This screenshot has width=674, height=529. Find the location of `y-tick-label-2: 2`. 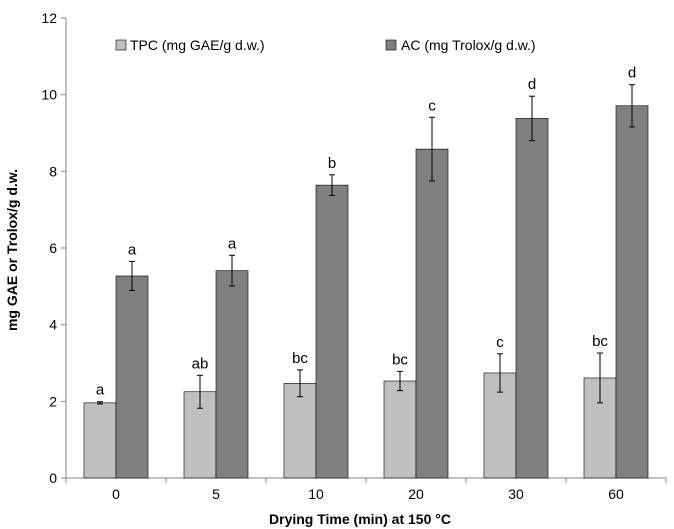

y-tick-label-2: 2 is located at coordinates (53, 401).